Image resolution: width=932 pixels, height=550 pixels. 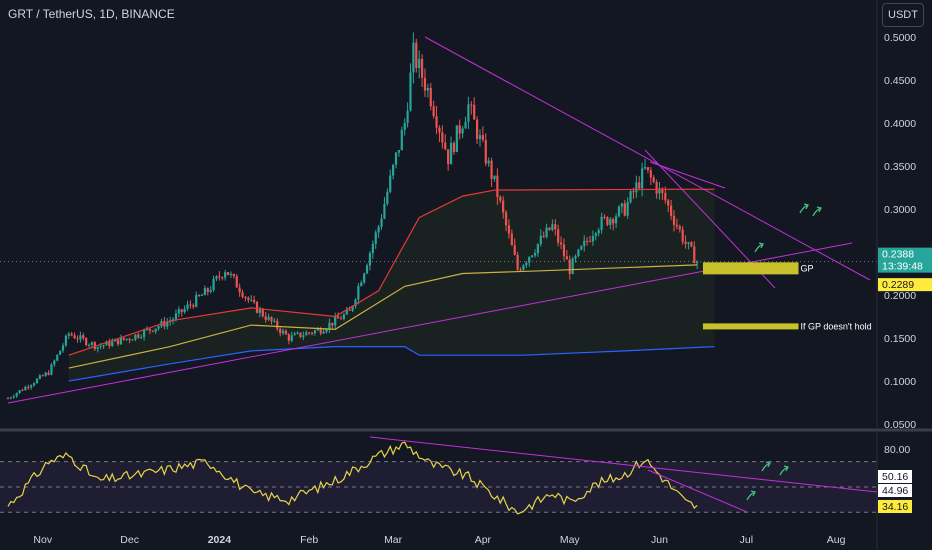 What do you see at coordinates (836, 326) in the screenshot?
I see `zone-label: If GP doesn't hold` at bounding box center [836, 326].